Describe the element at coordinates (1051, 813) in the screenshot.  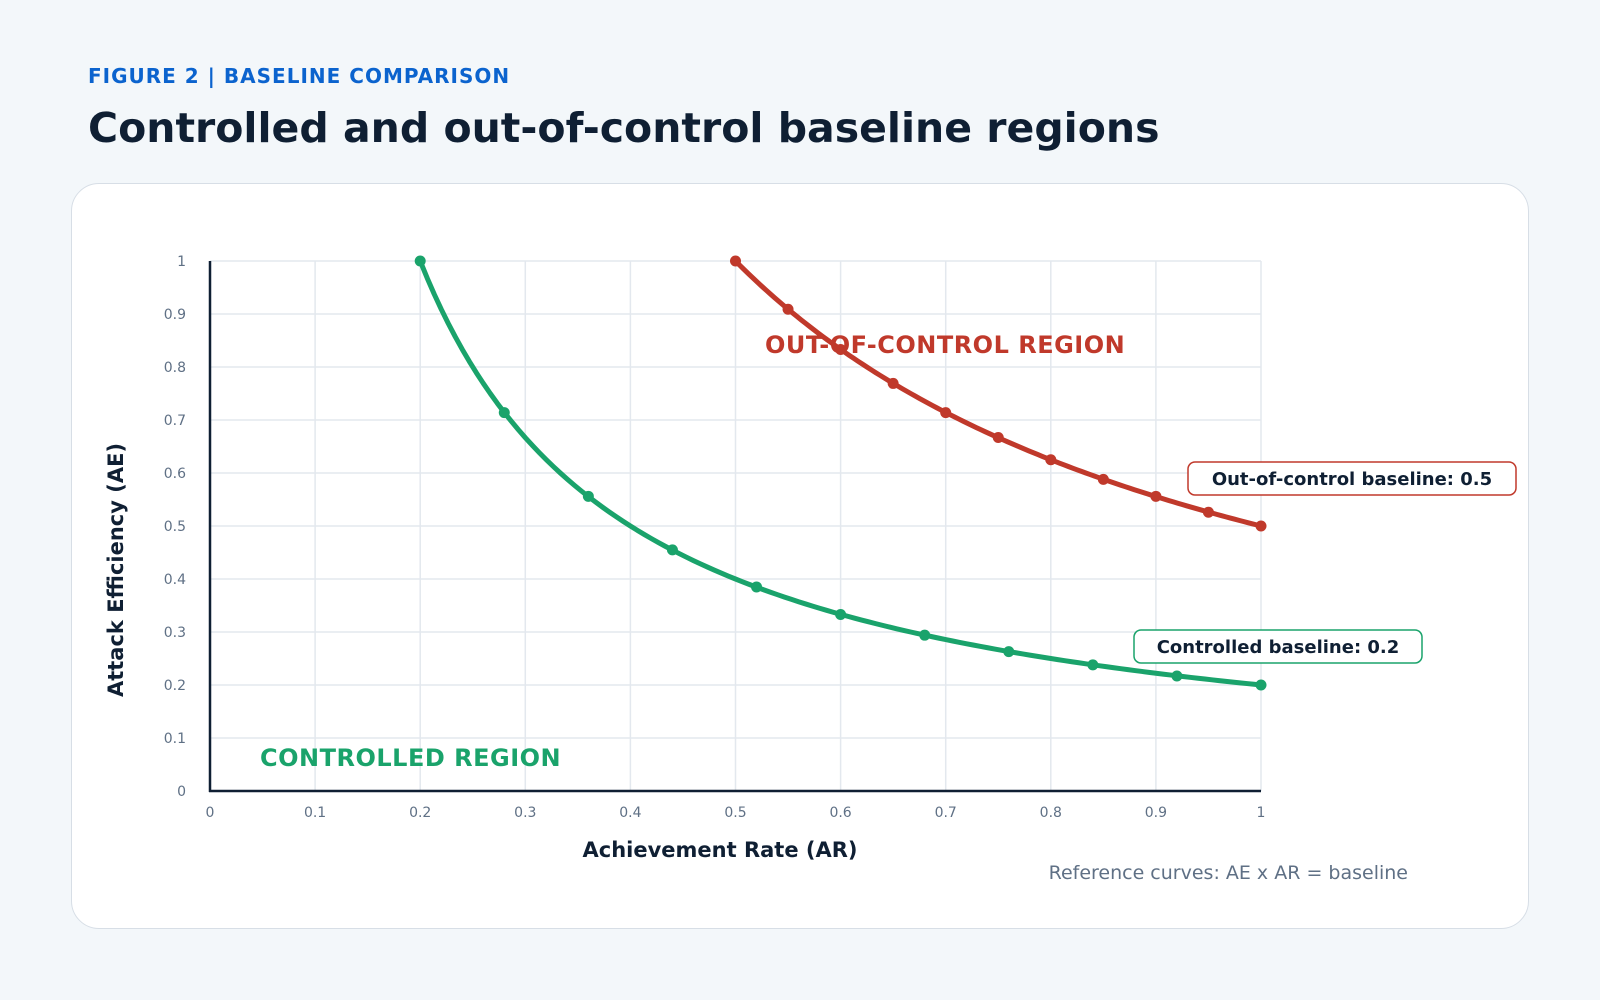
I see `x-tick-label: 0.8` at that location.